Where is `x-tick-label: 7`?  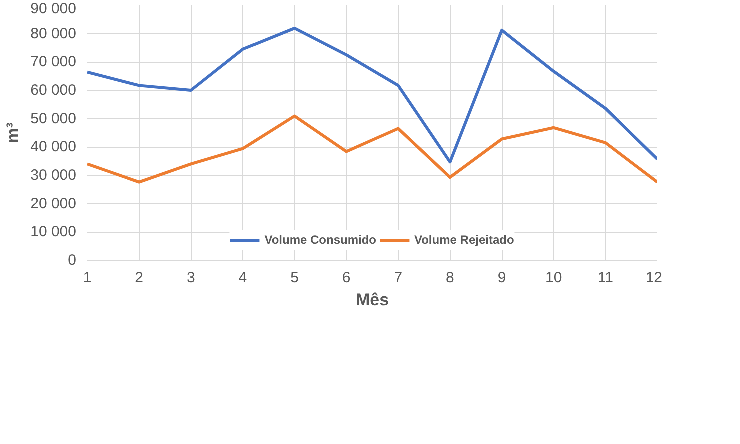 x-tick-label: 7 is located at coordinates (398, 278).